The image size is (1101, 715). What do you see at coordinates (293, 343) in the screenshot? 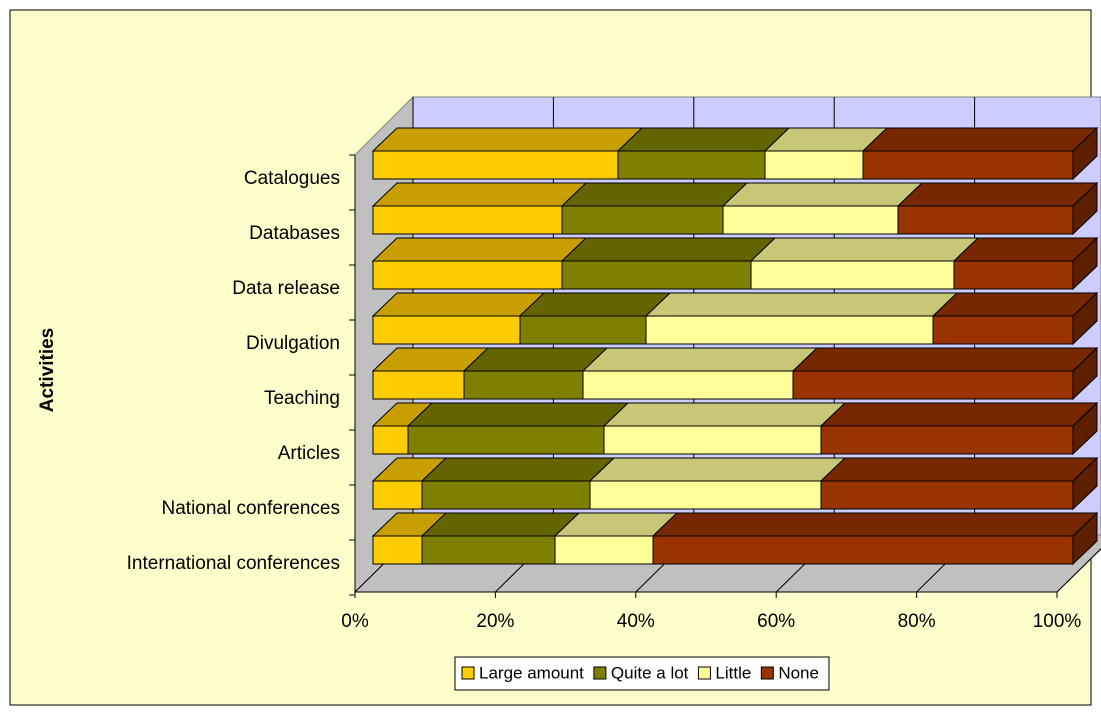
I see `y-tick-label: Divulgation` at bounding box center [293, 343].